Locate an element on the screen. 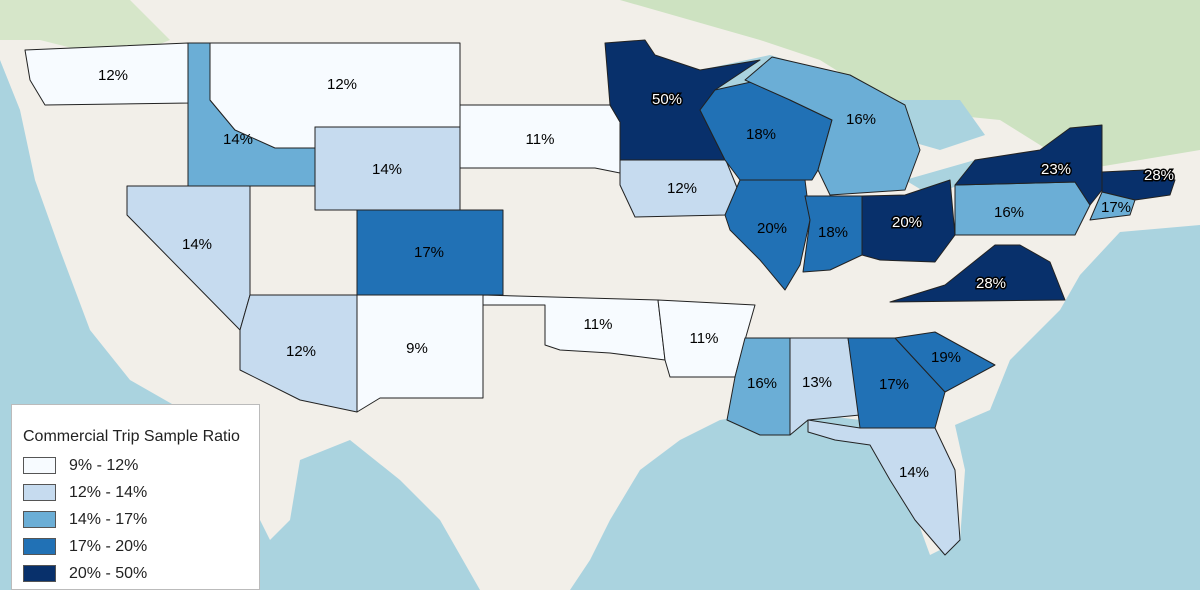  state-label-illinois: 20% is located at coordinates (772, 228).